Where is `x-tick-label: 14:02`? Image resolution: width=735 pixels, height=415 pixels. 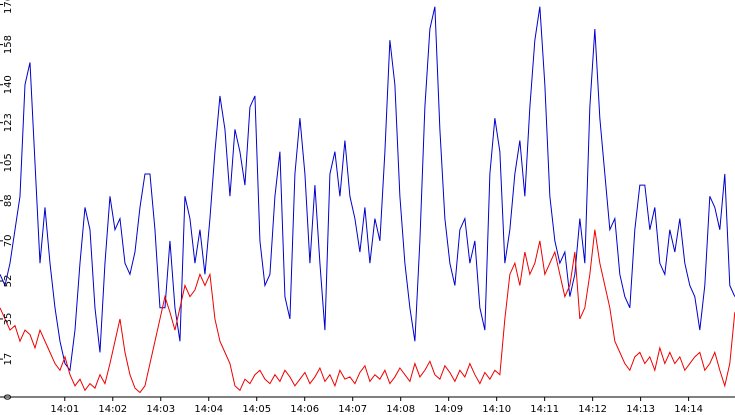 x-tick-label: 14:02 is located at coordinates (112, 409).